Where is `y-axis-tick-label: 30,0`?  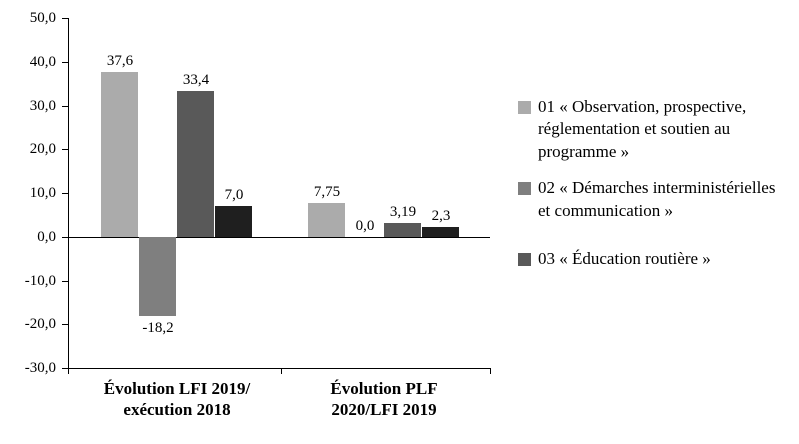 y-axis-tick-label: 30,0 is located at coordinates (42, 105).